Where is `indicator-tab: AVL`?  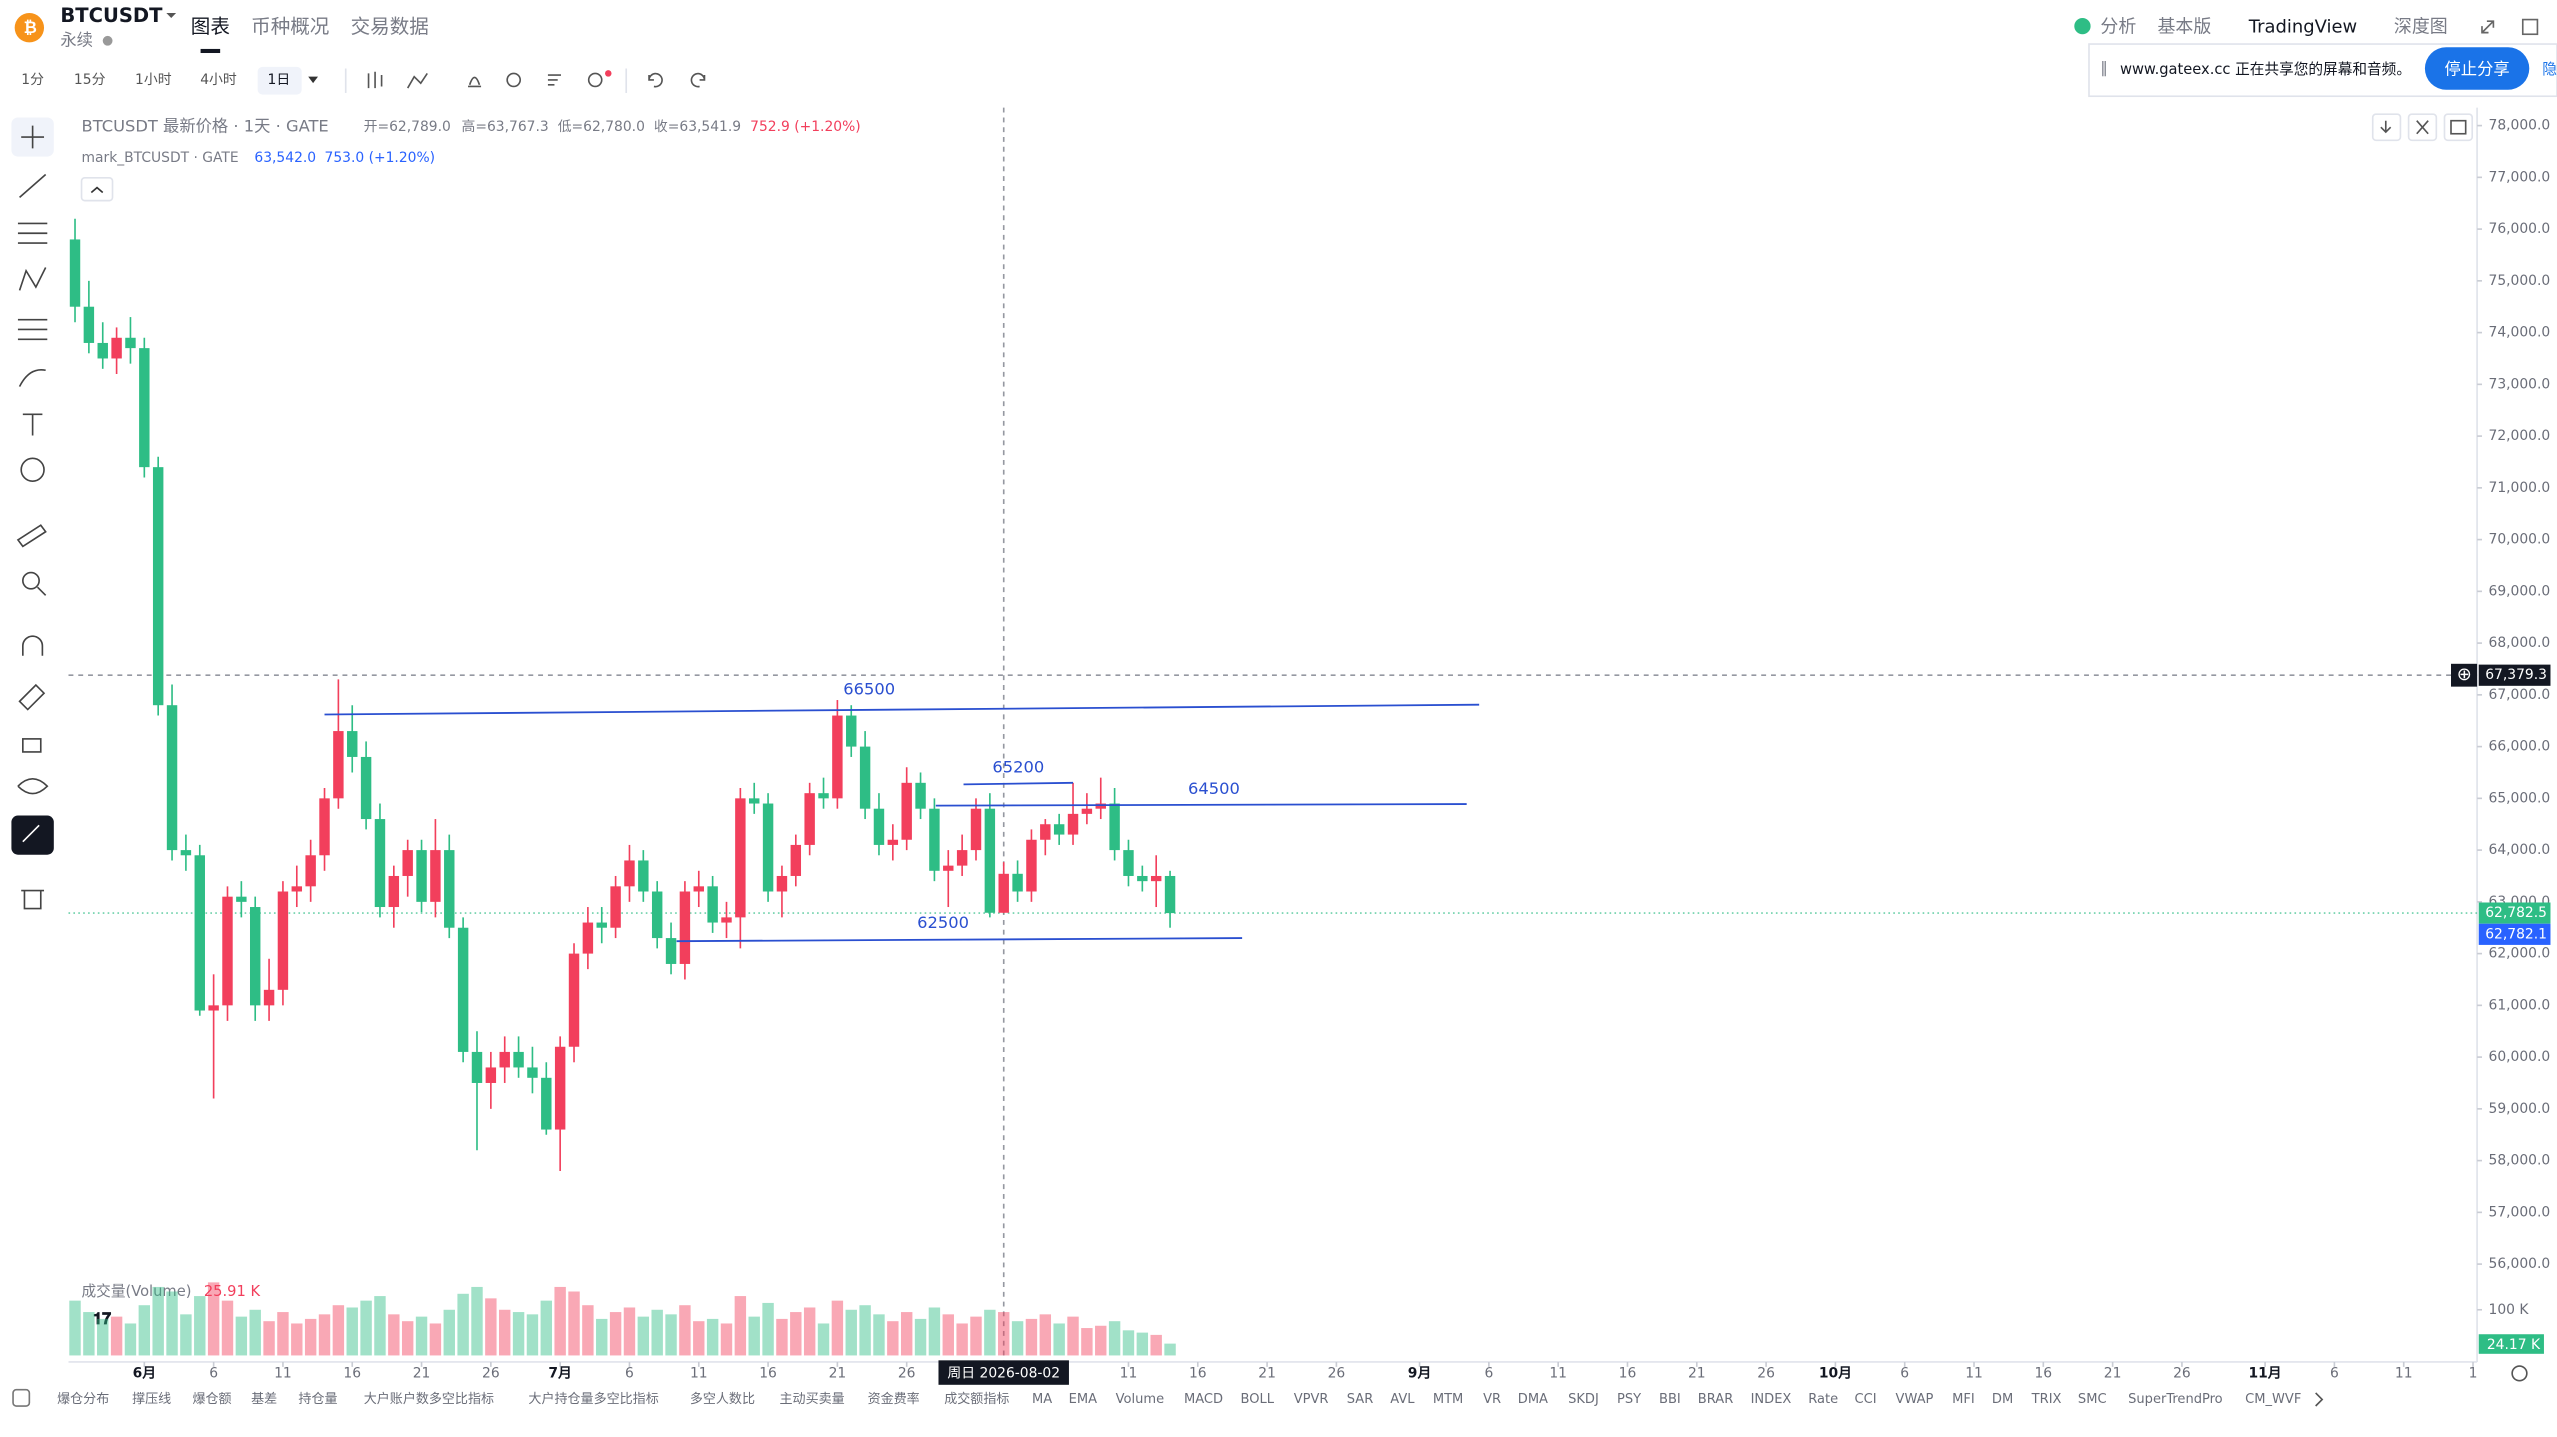 indicator-tab: AVL is located at coordinates (1402, 1399).